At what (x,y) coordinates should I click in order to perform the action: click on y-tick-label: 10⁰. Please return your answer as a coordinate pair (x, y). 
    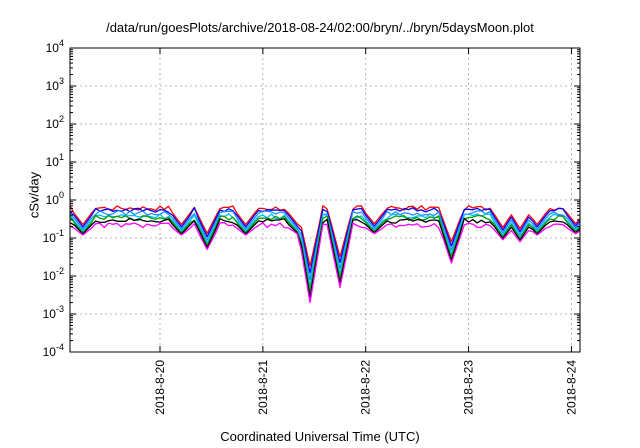
    Looking at the image, I should click on (55, 198).